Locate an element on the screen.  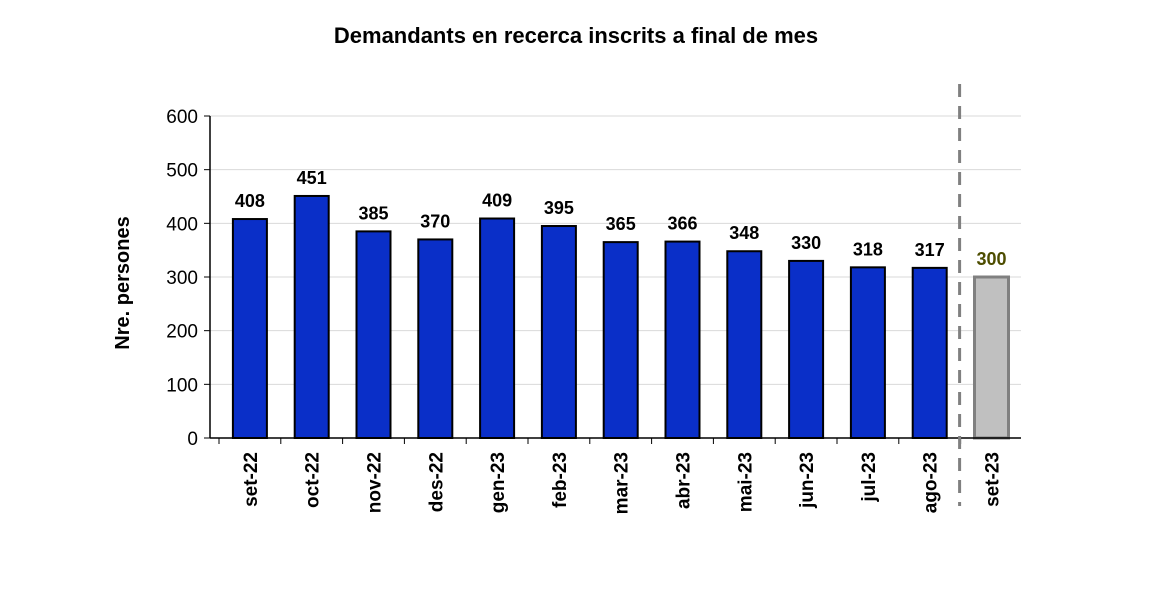
data-label: 409 is located at coordinates (497, 201).